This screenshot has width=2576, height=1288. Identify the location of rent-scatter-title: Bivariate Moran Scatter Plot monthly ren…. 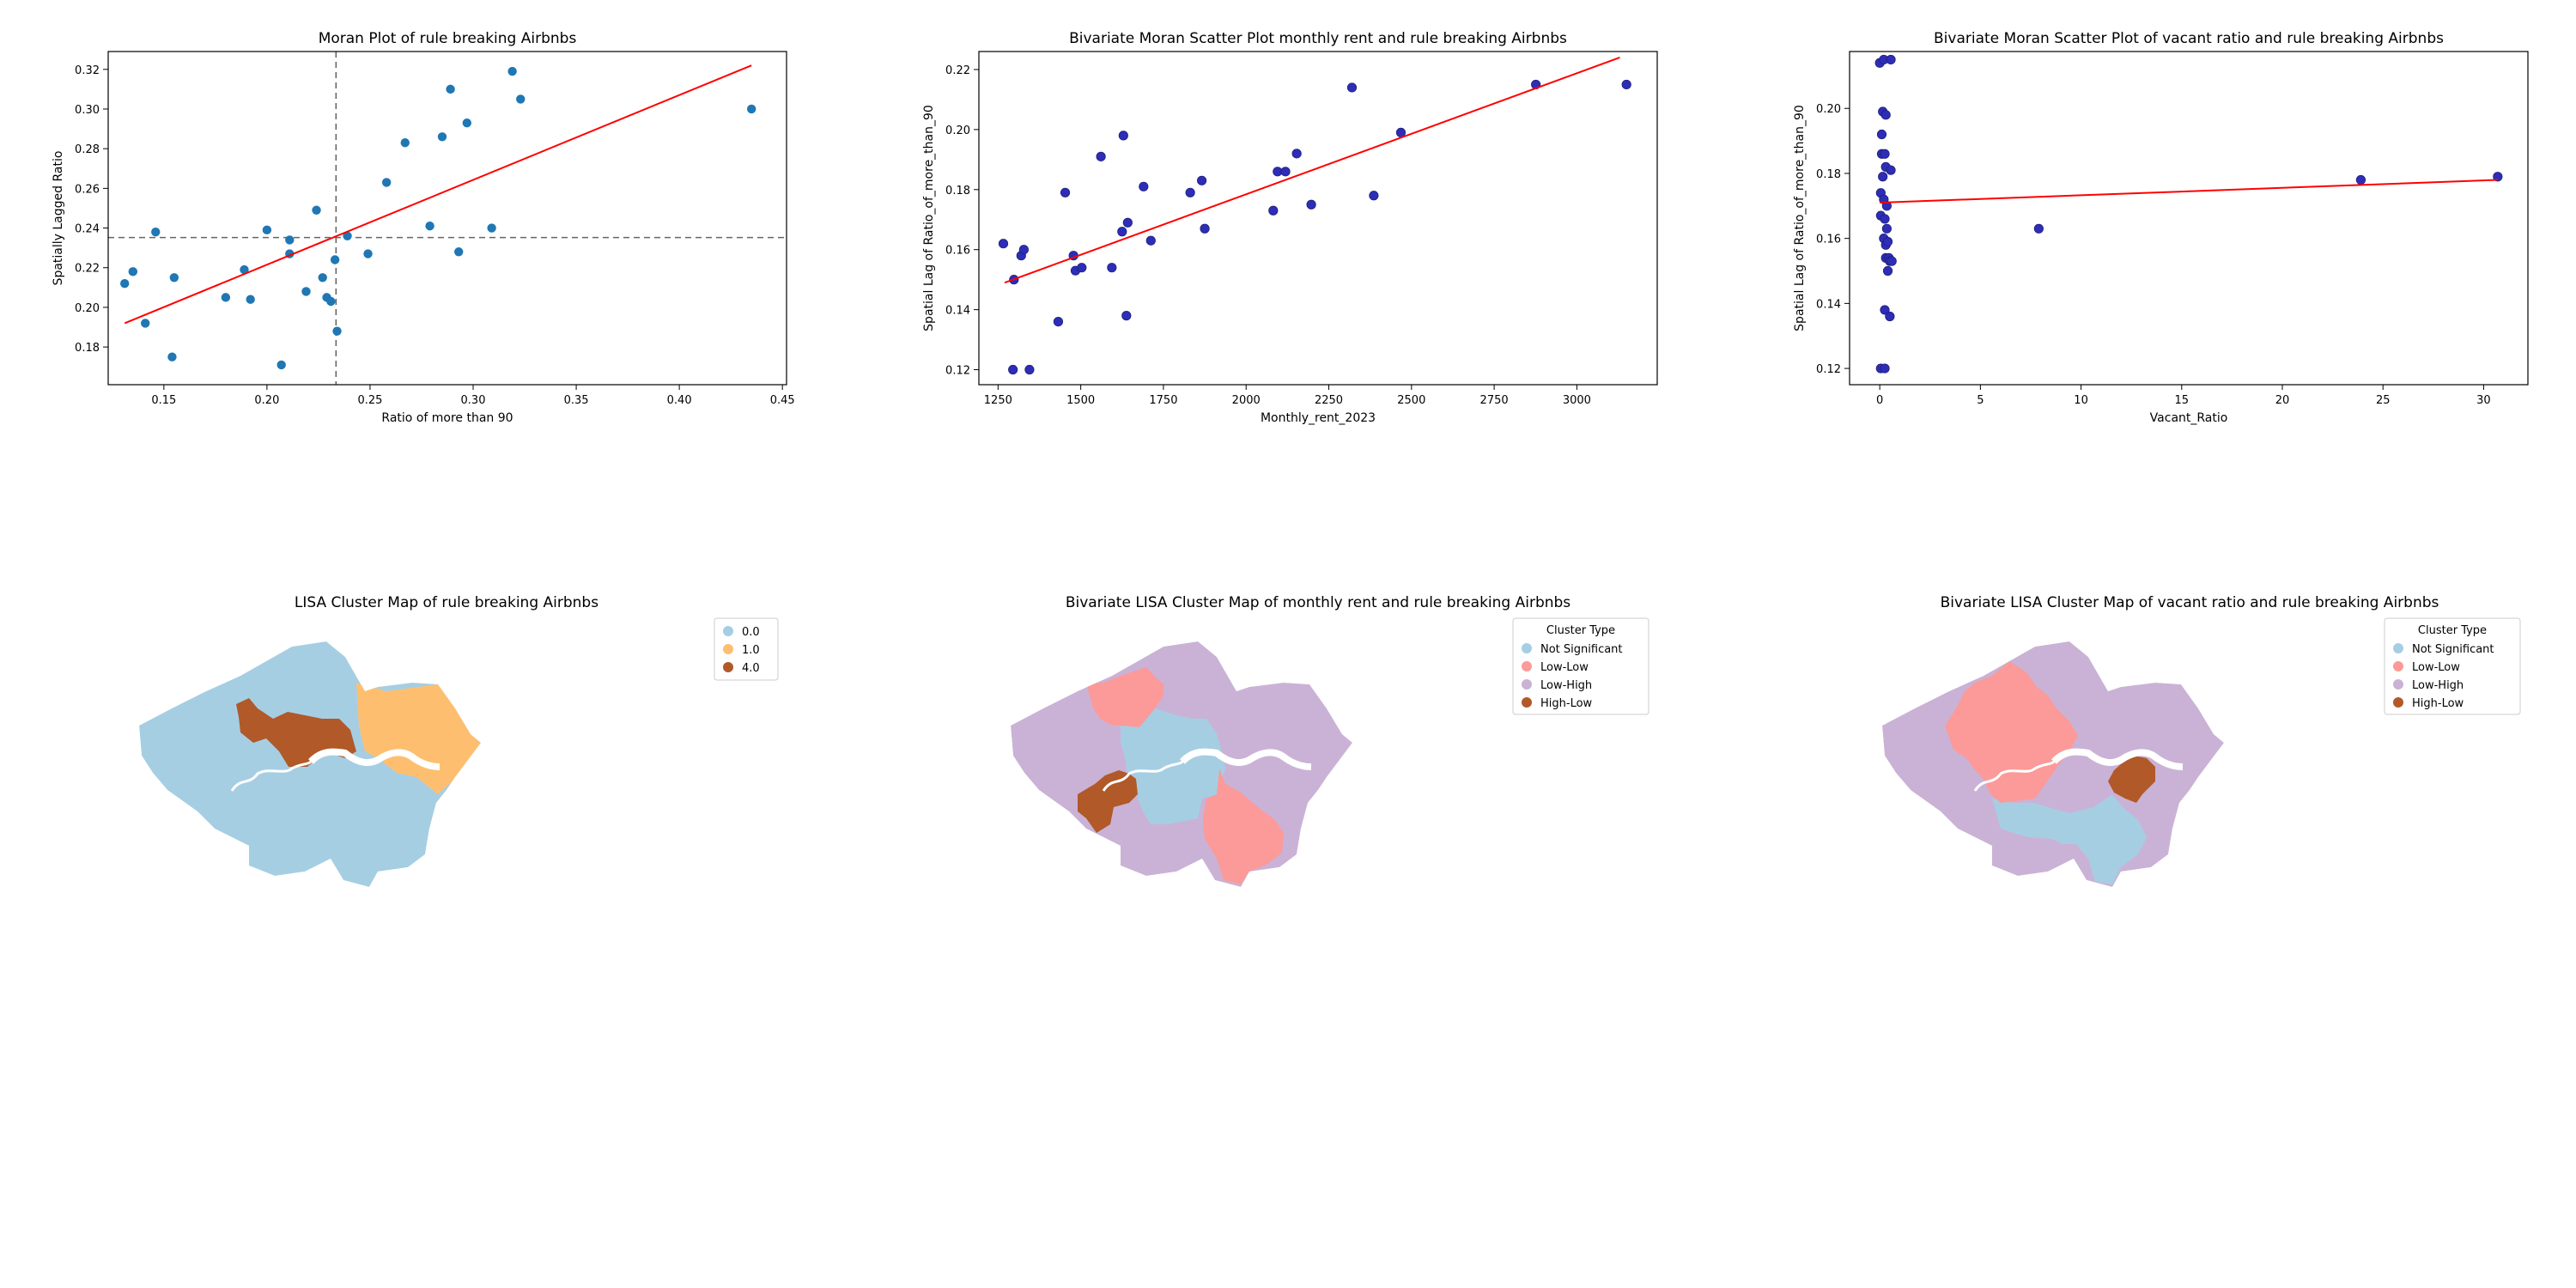
(1318, 38).